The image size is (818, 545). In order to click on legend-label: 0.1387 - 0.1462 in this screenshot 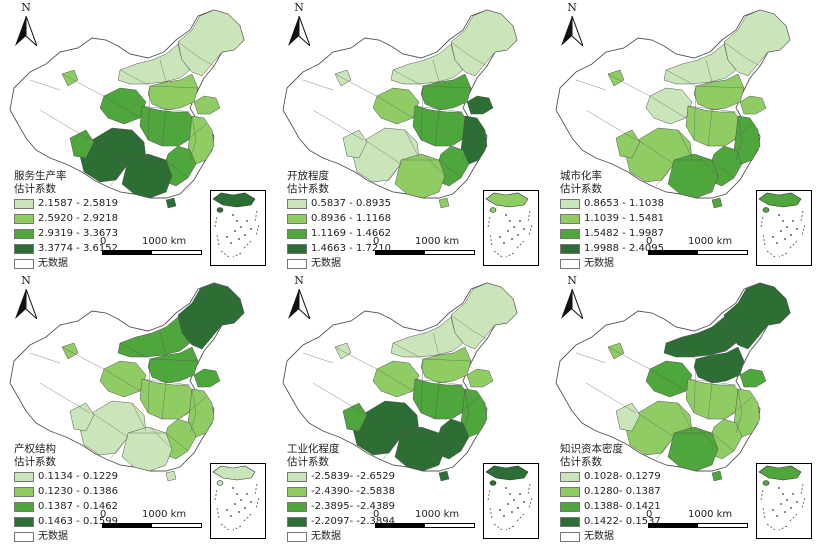, I will do `click(78, 506)`.